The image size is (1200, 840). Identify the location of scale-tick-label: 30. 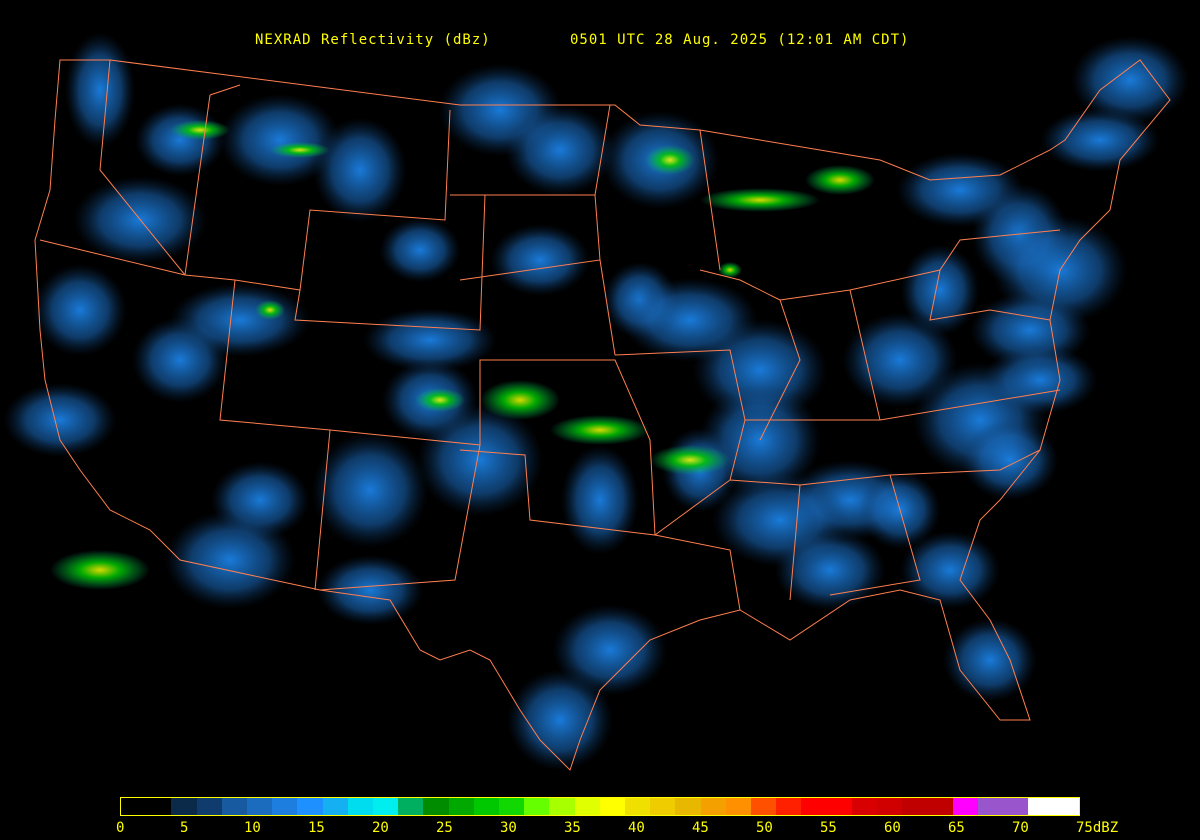
(508, 828).